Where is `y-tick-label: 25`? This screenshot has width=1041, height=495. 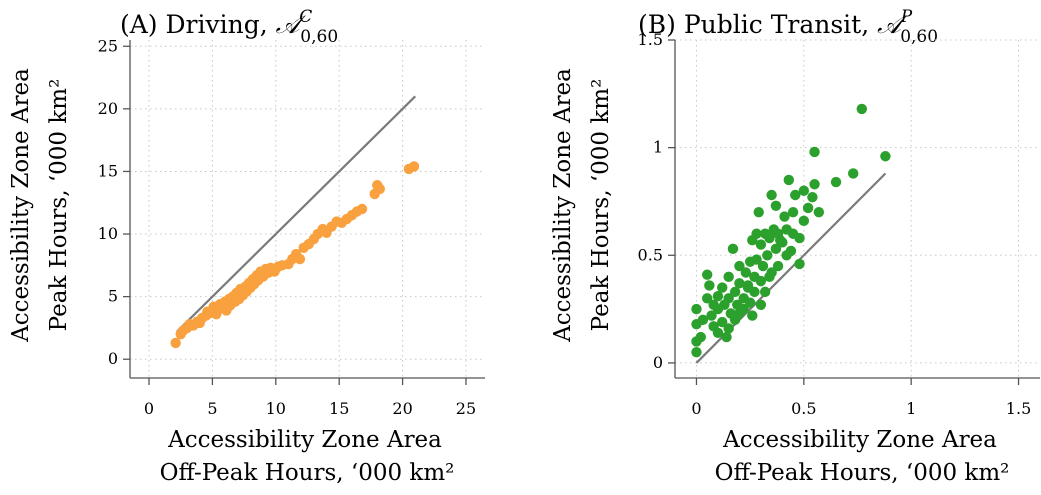 y-tick-label: 25 is located at coordinates (108, 45).